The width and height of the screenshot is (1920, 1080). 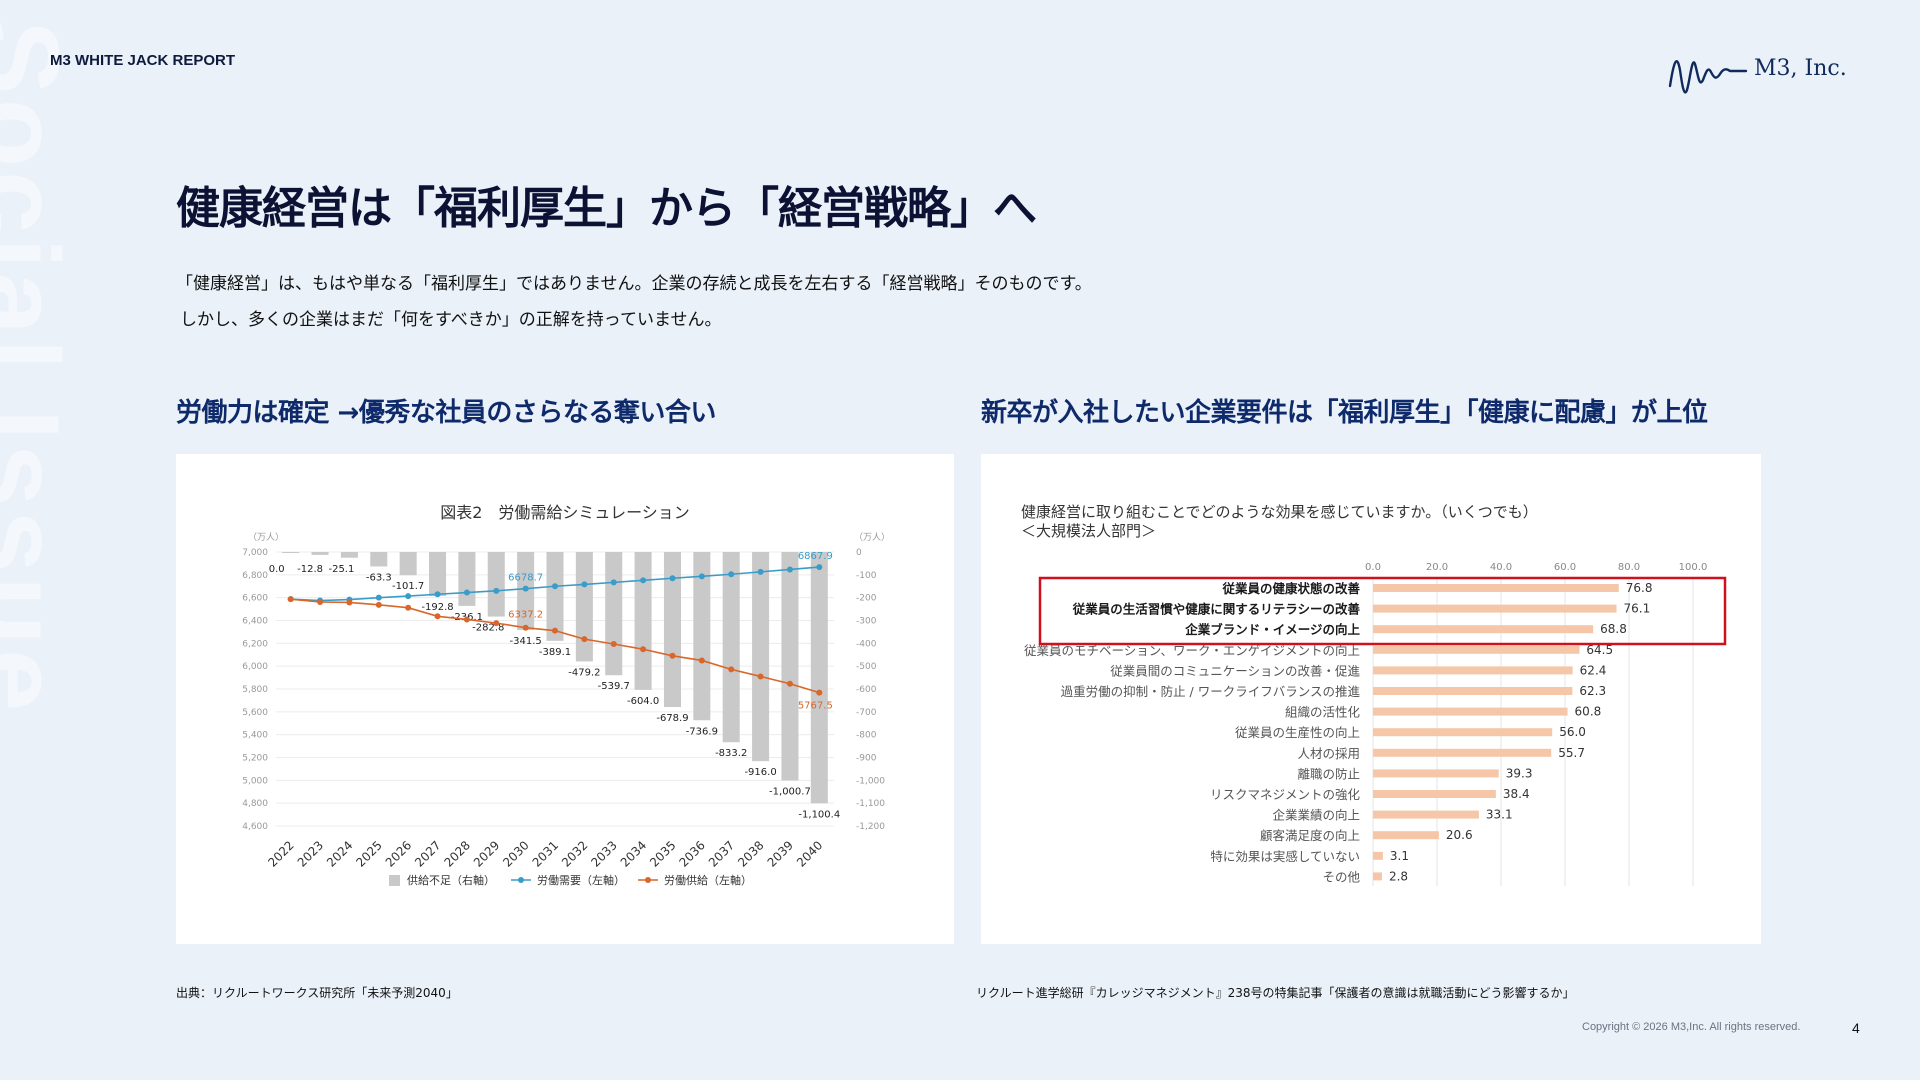 I want to click on year-tick-label: 2025, so click(x=368, y=853).